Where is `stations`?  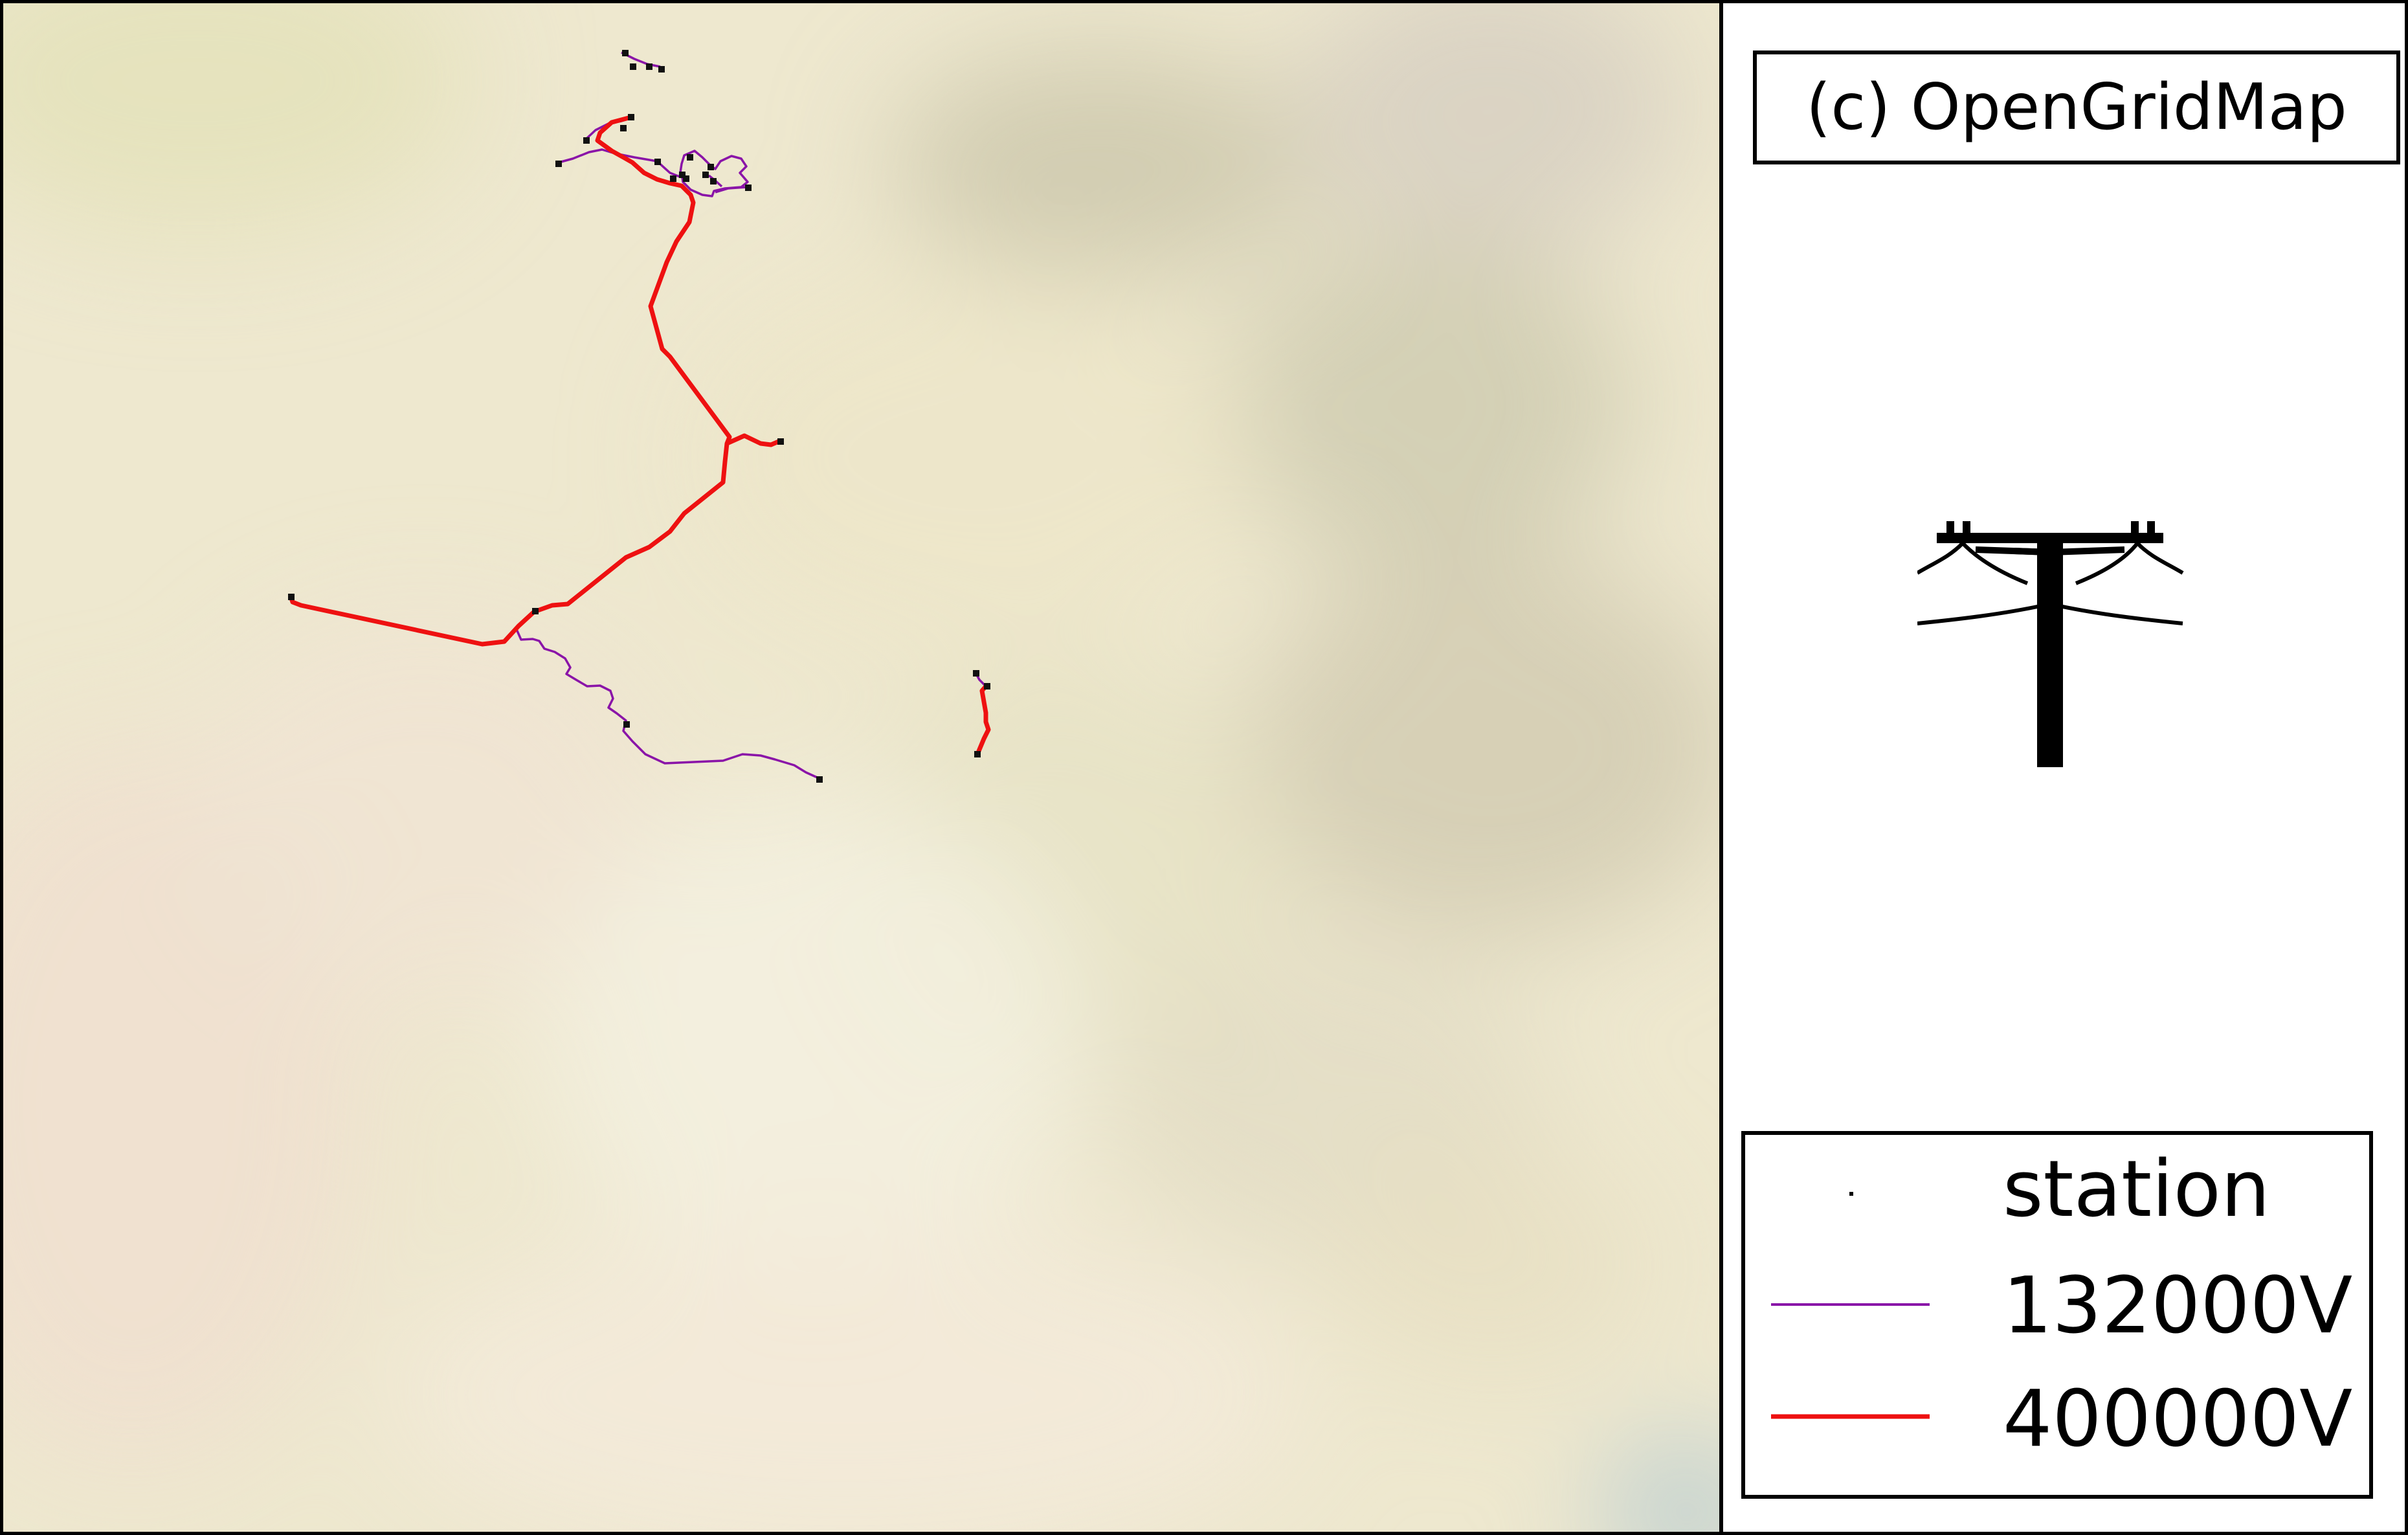
stations is located at coordinates (639, 417).